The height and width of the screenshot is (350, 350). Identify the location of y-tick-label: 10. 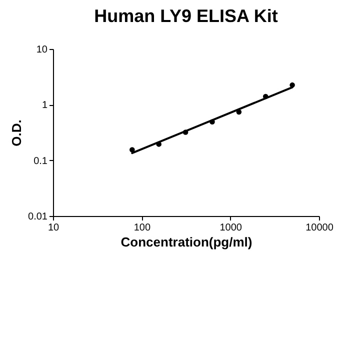
(42, 50).